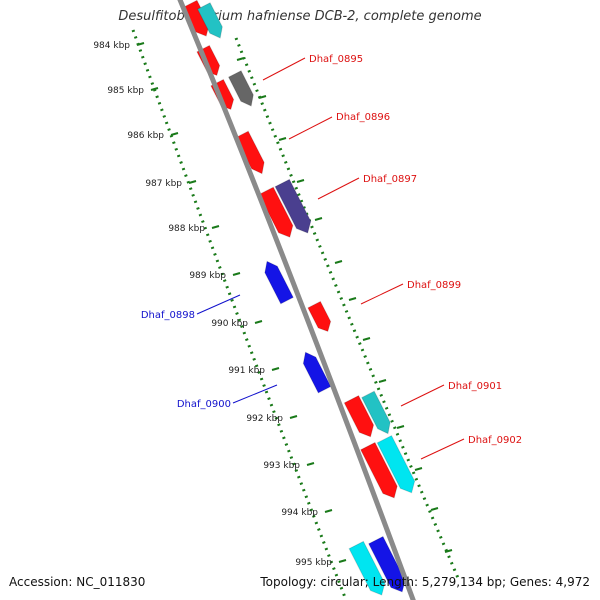 Image resolution: width=600 pixels, height=600 pixels. What do you see at coordinates (145, 136) in the screenshot?
I see `tick-label: 986 kbp` at bounding box center [145, 136].